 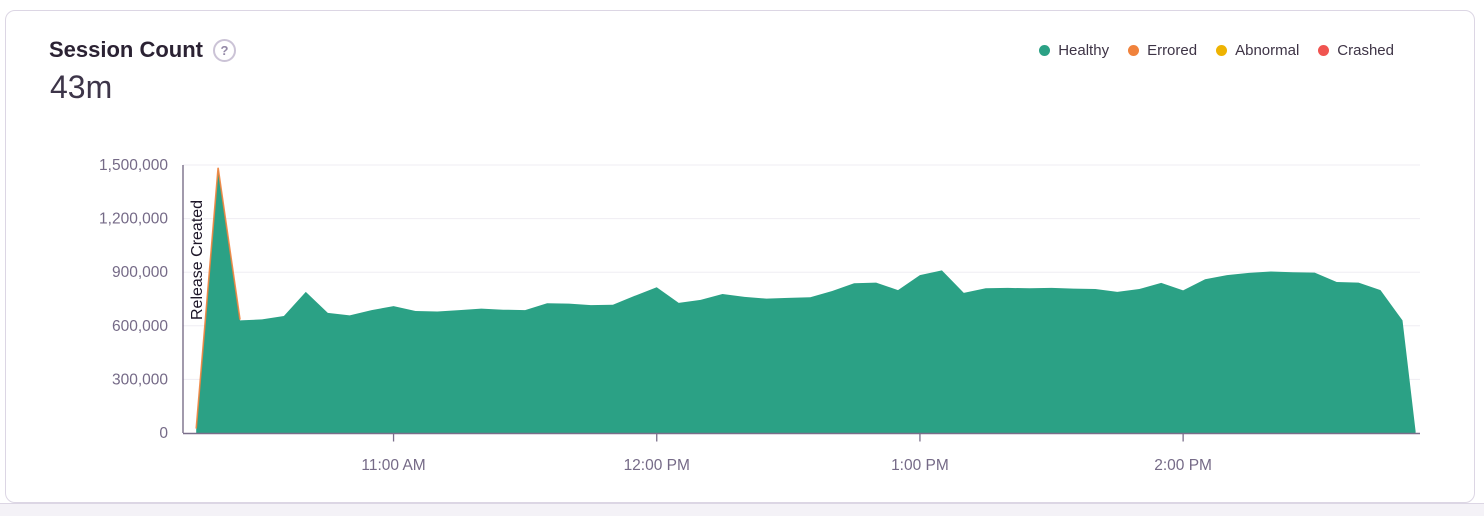 I want to click on page-title: Session Count, so click(x=126, y=49).